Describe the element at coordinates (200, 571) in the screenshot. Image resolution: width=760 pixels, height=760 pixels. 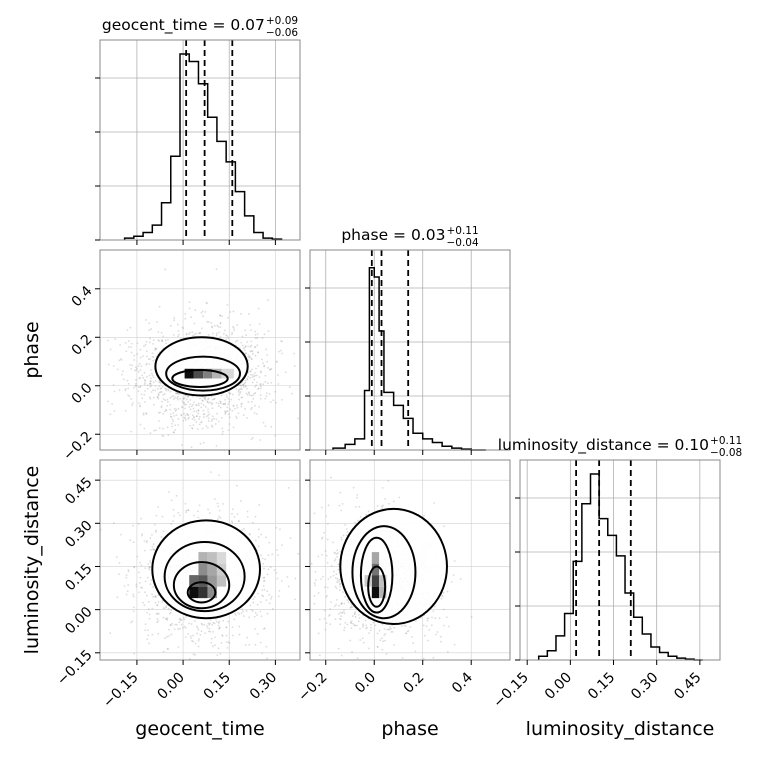
I see `joint-panel-geocent_time-luminosity_distance` at that location.